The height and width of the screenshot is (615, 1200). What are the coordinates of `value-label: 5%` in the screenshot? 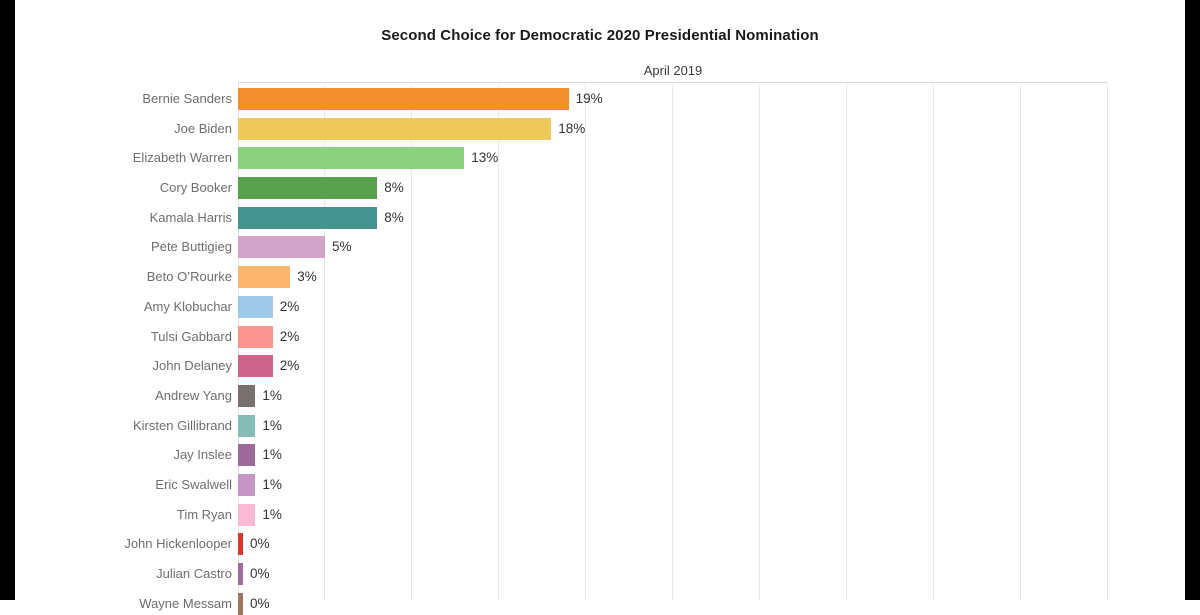 It's located at (342, 247).